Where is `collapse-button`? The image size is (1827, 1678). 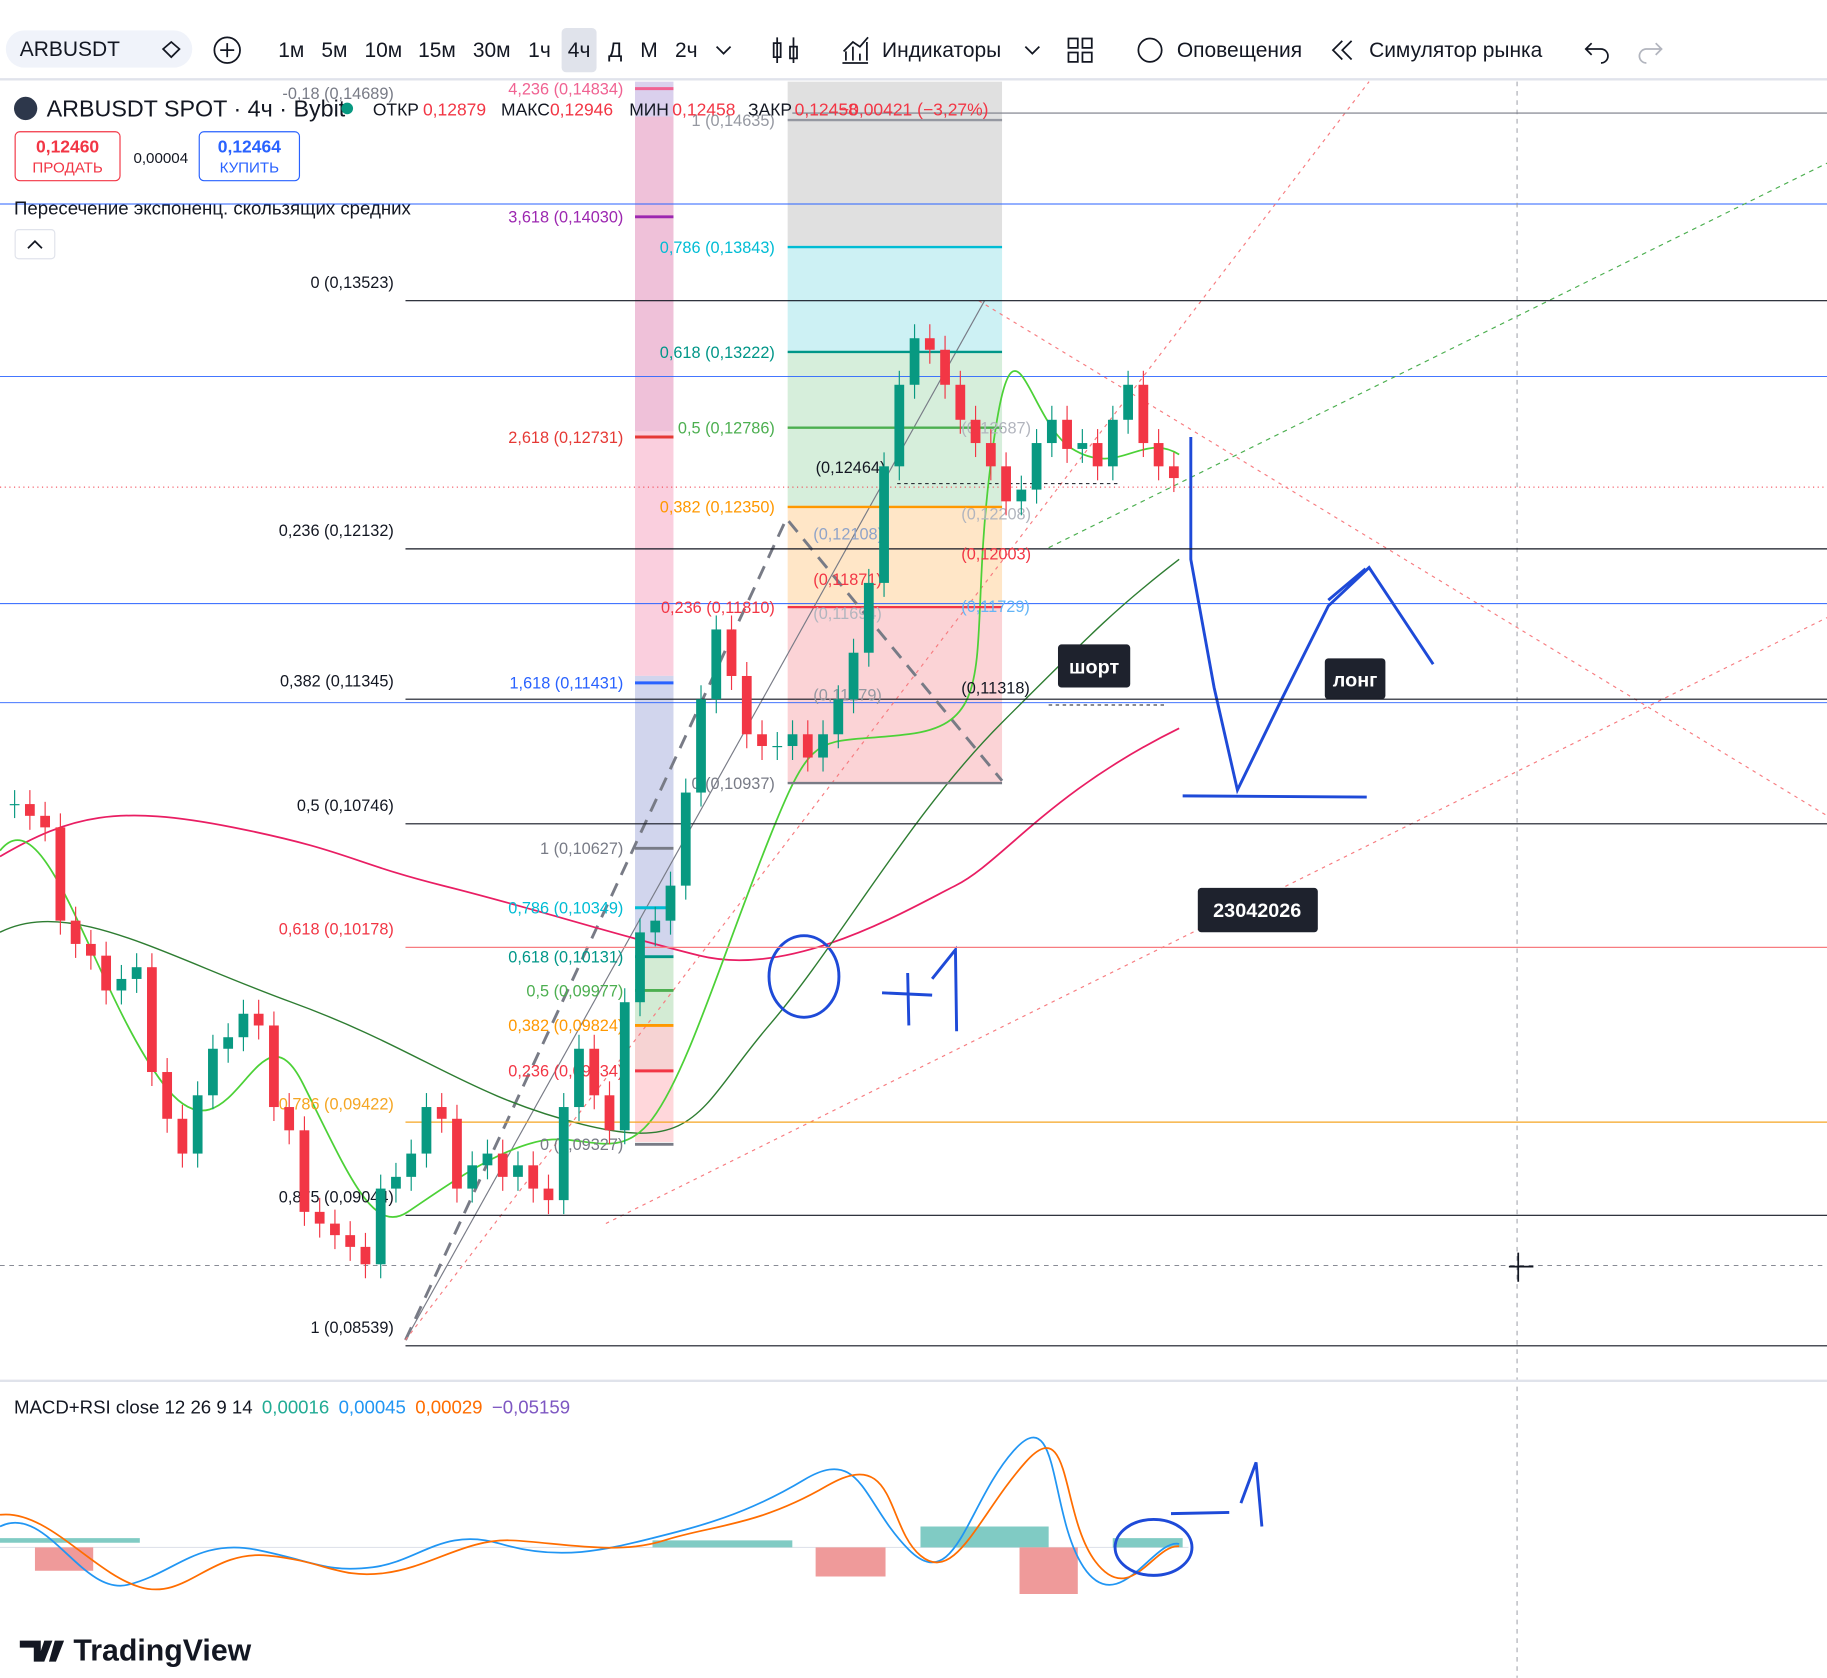
collapse-button is located at coordinates (35, 244).